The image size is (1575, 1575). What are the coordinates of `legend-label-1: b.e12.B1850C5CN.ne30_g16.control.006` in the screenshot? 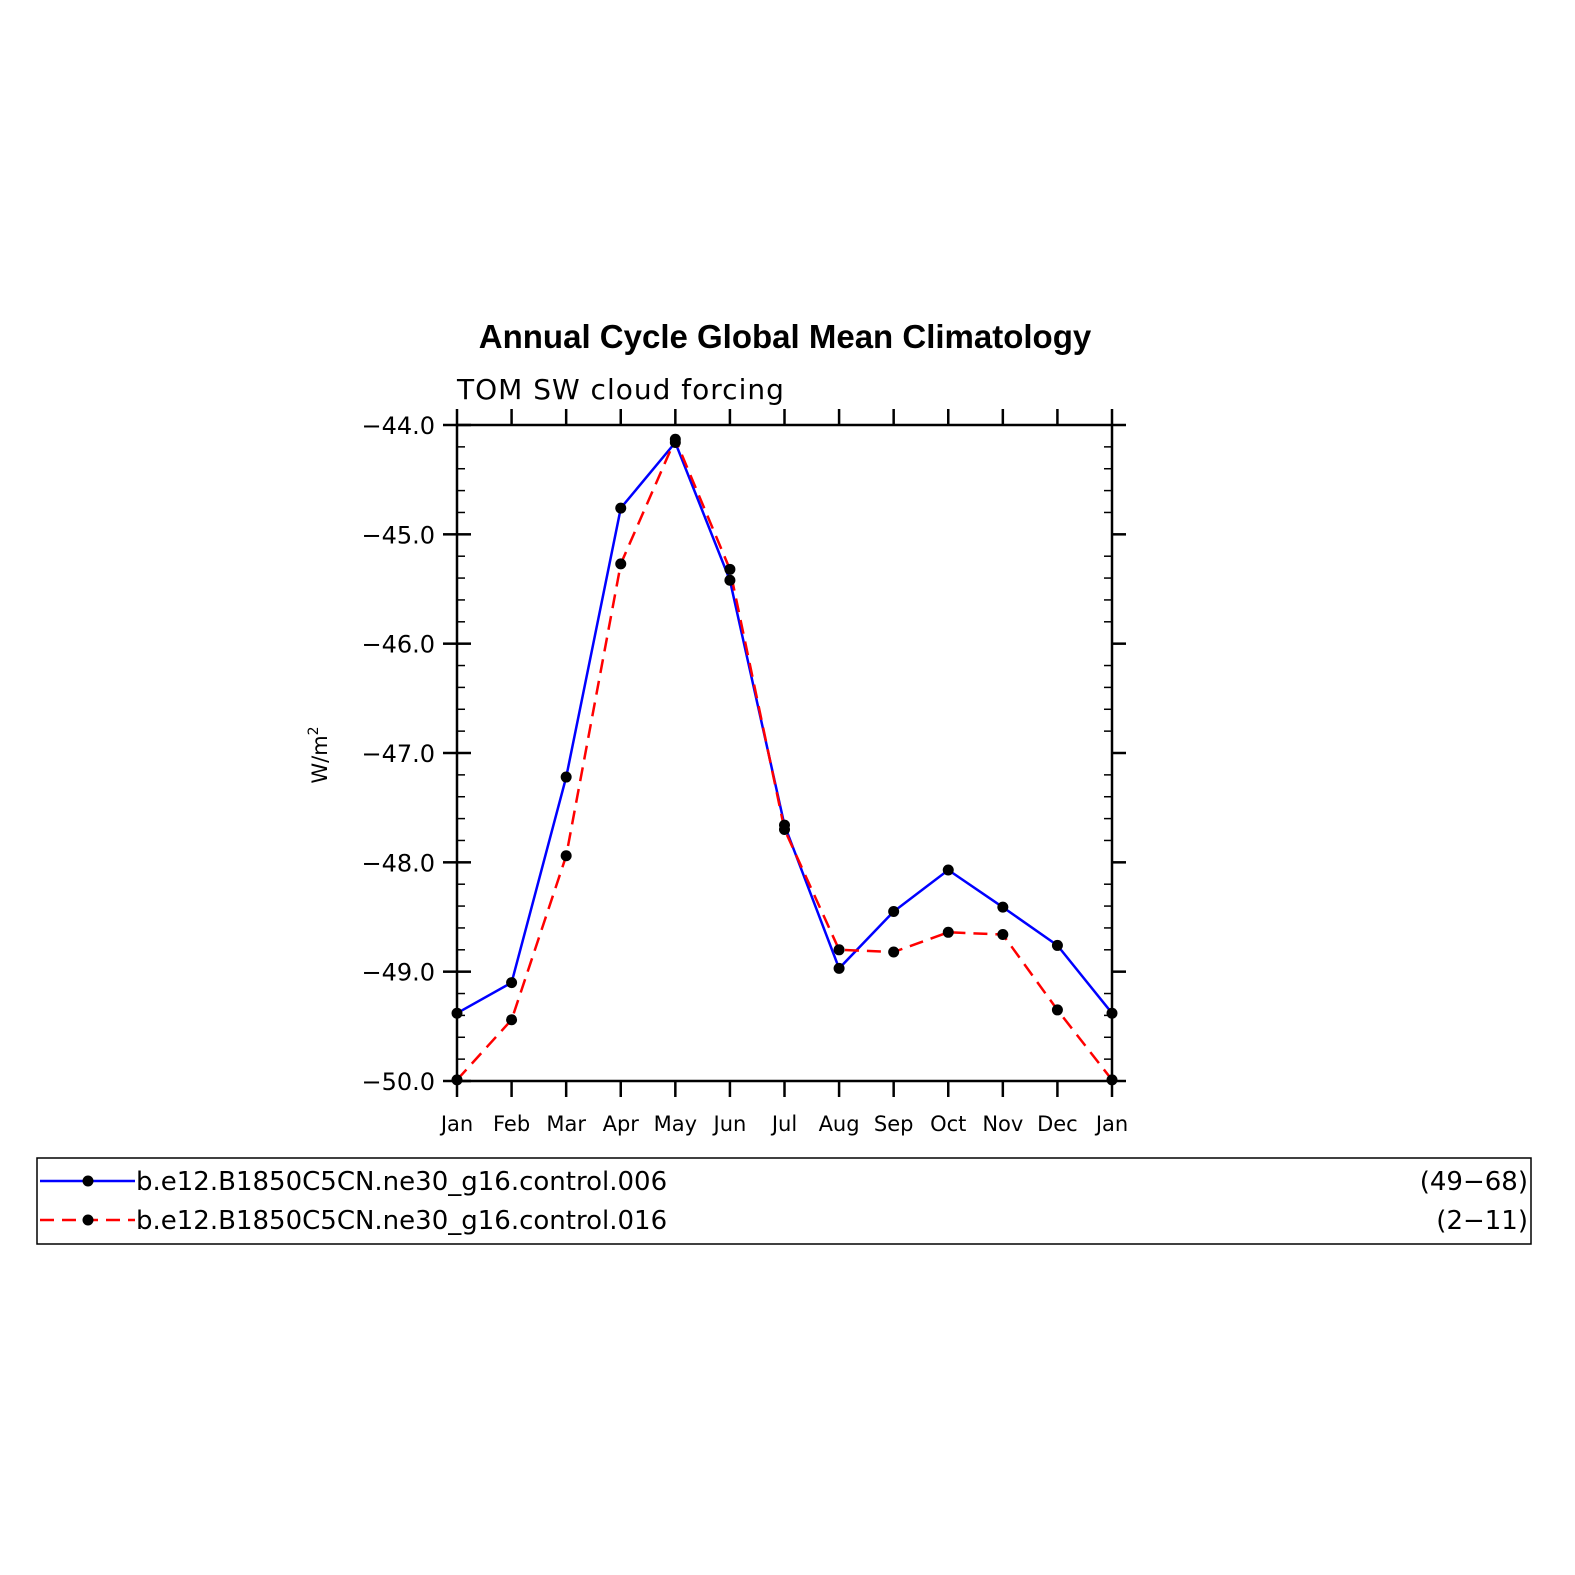 It's located at (401, 1182).